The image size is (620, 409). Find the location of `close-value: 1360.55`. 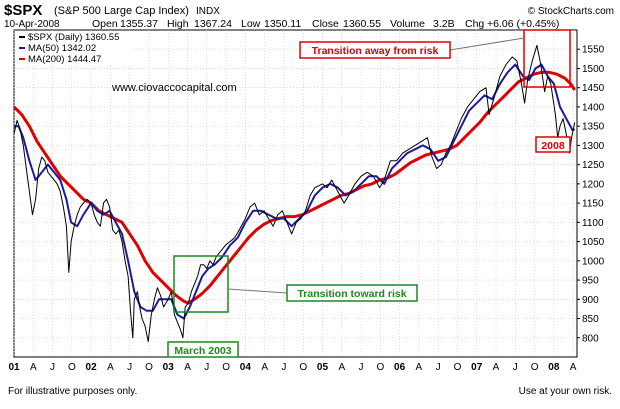

close-value: 1360.55 is located at coordinates (362, 24).